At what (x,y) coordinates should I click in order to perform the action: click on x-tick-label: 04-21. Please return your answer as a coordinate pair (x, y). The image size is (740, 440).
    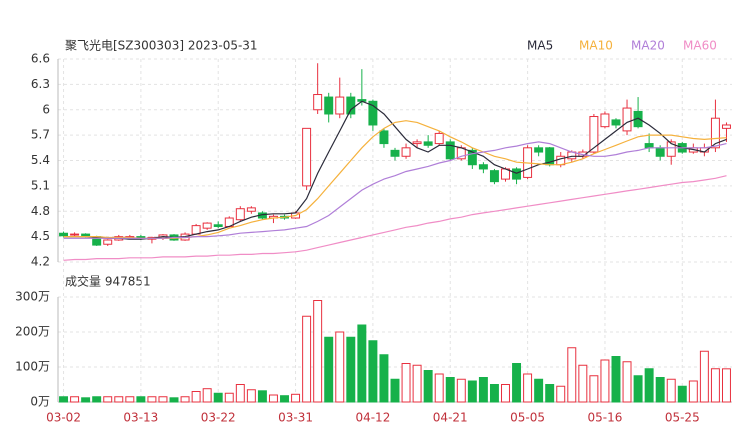
    Looking at the image, I should click on (450, 418).